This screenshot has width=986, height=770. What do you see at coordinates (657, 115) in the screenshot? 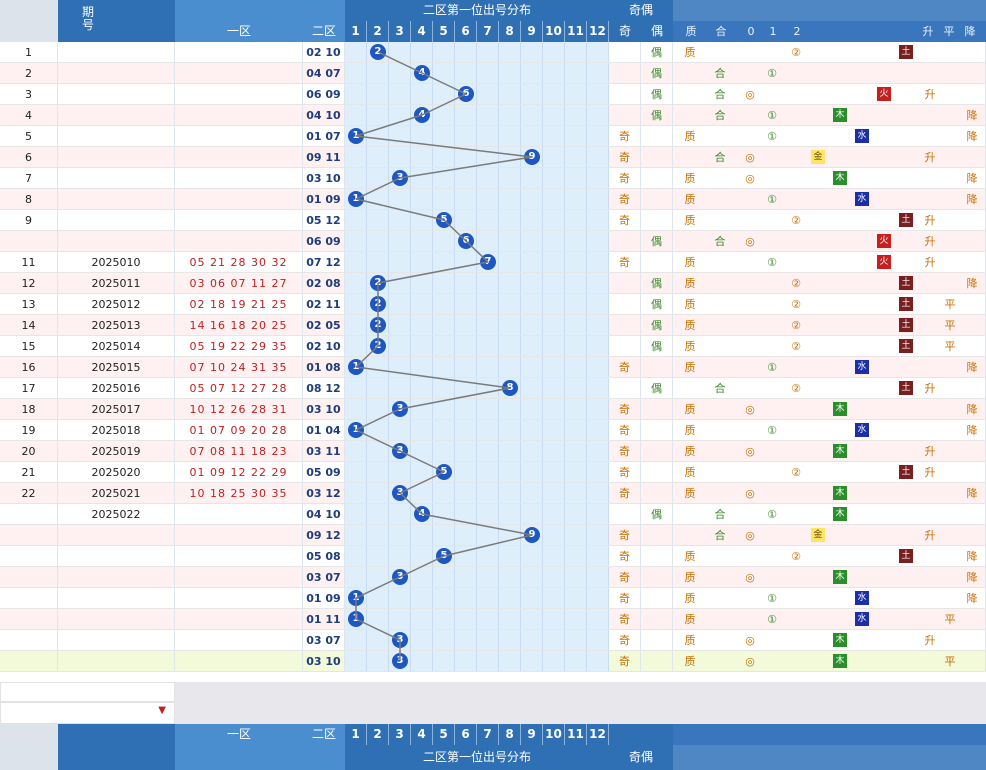
I see `even-cell: 偶` at bounding box center [657, 115].